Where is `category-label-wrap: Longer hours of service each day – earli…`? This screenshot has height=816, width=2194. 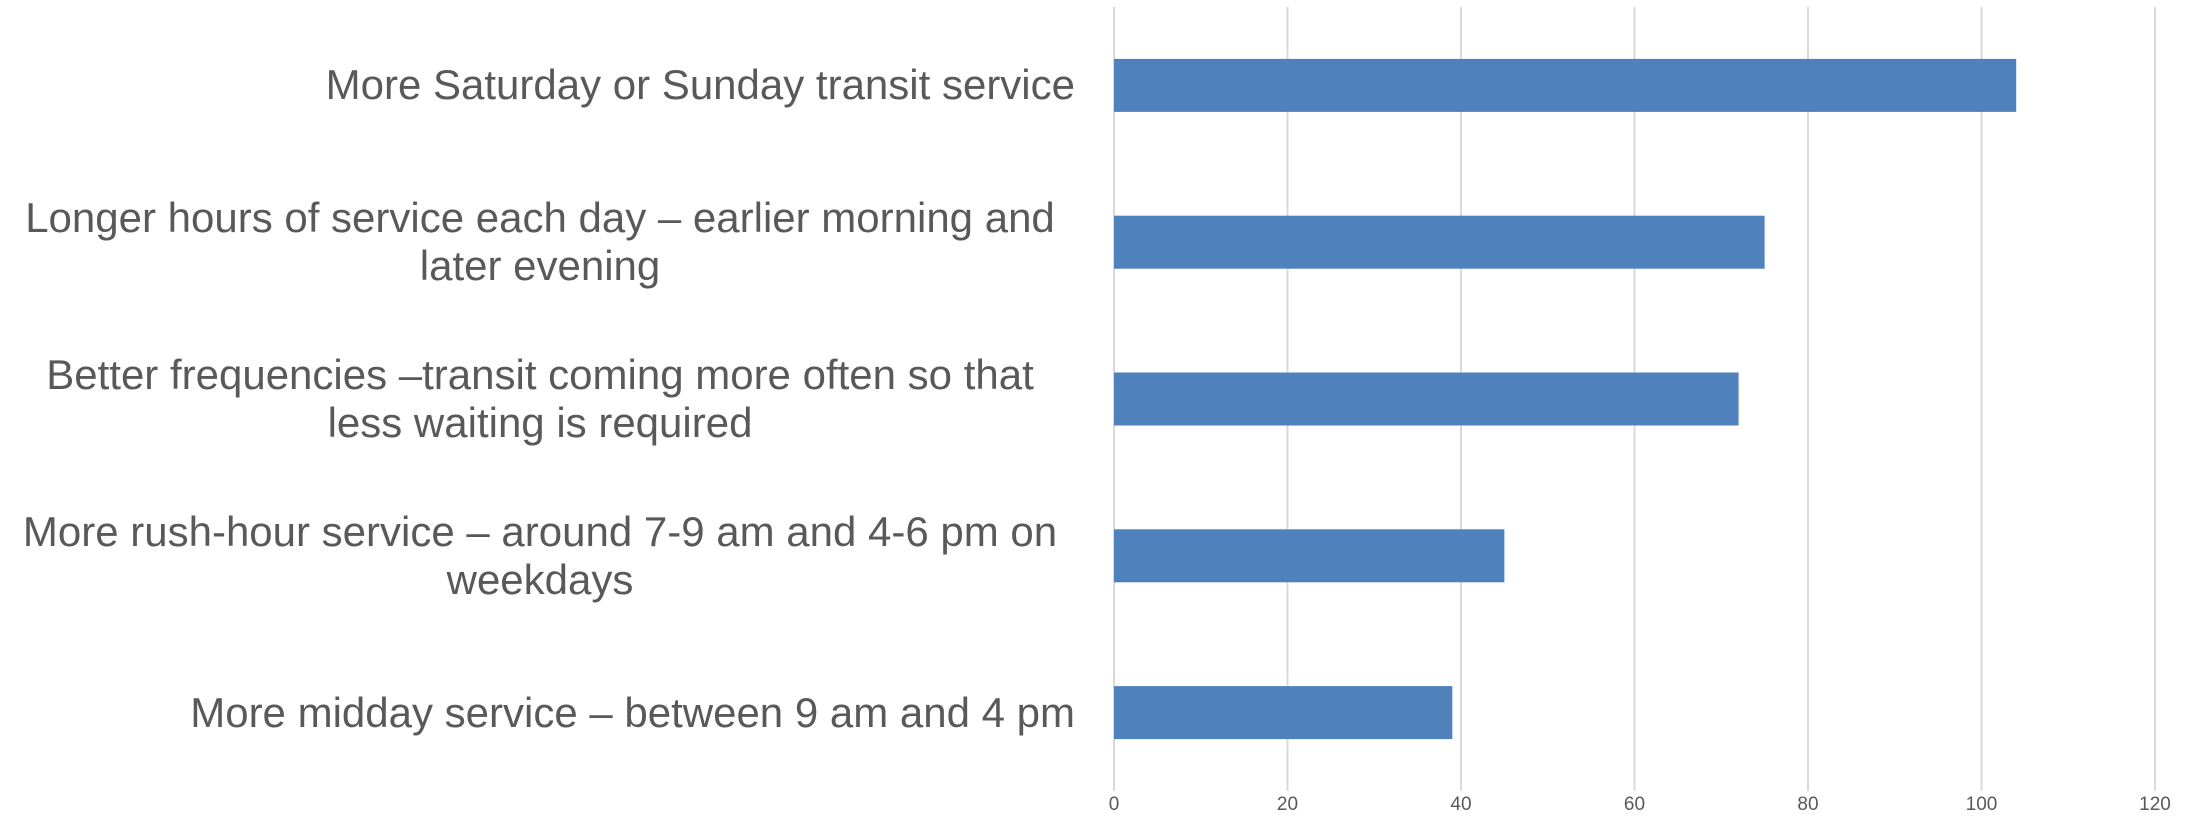 category-label-wrap: Longer hours of service each day – earli… is located at coordinates (537, 242).